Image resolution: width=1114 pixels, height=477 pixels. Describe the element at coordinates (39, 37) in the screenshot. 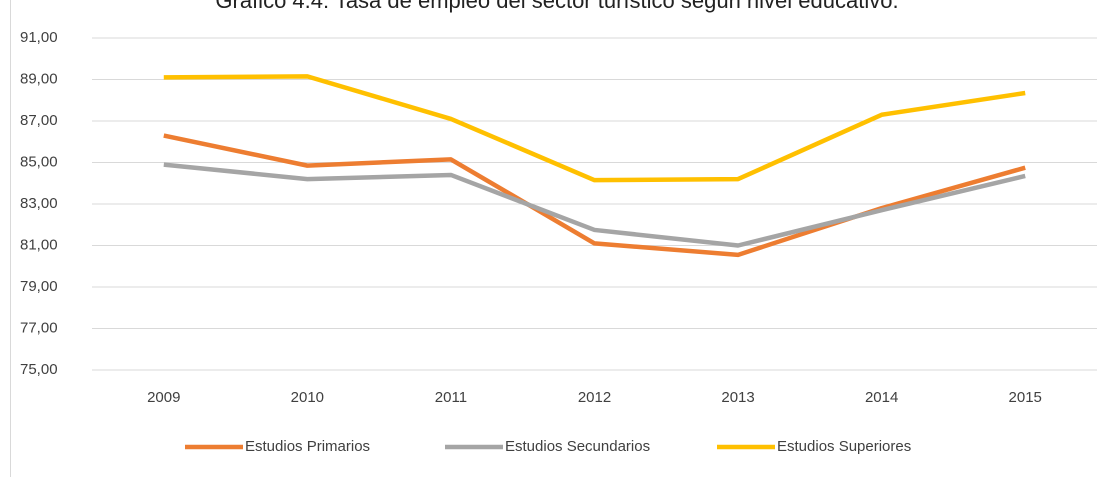

I see `y-tick-label: 91,00` at that location.